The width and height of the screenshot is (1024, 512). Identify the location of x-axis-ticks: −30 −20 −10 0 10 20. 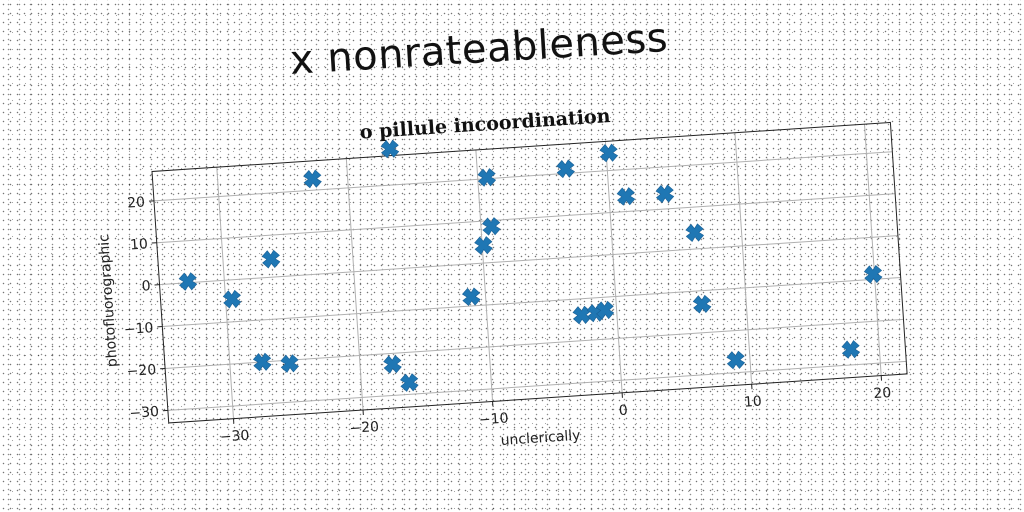
(555, 410).